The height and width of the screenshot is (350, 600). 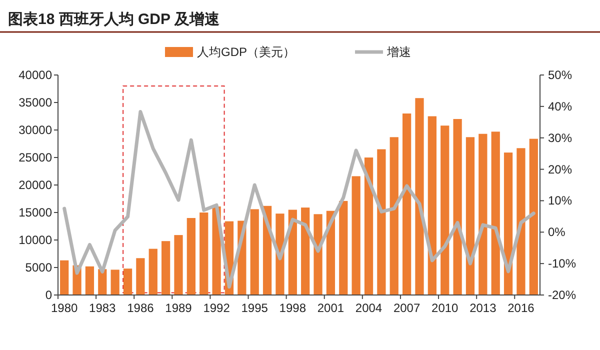 I want to click on x-tick-label: 1989, so click(x=178, y=308).